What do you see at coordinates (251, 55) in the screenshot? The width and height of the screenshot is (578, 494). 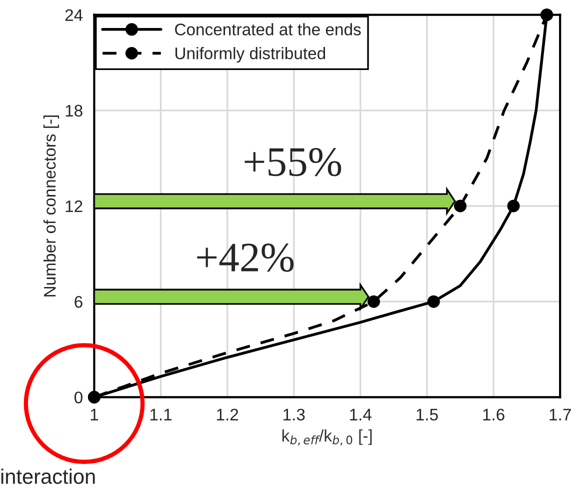 I see `legend-label: Uniformly distributed` at bounding box center [251, 55].